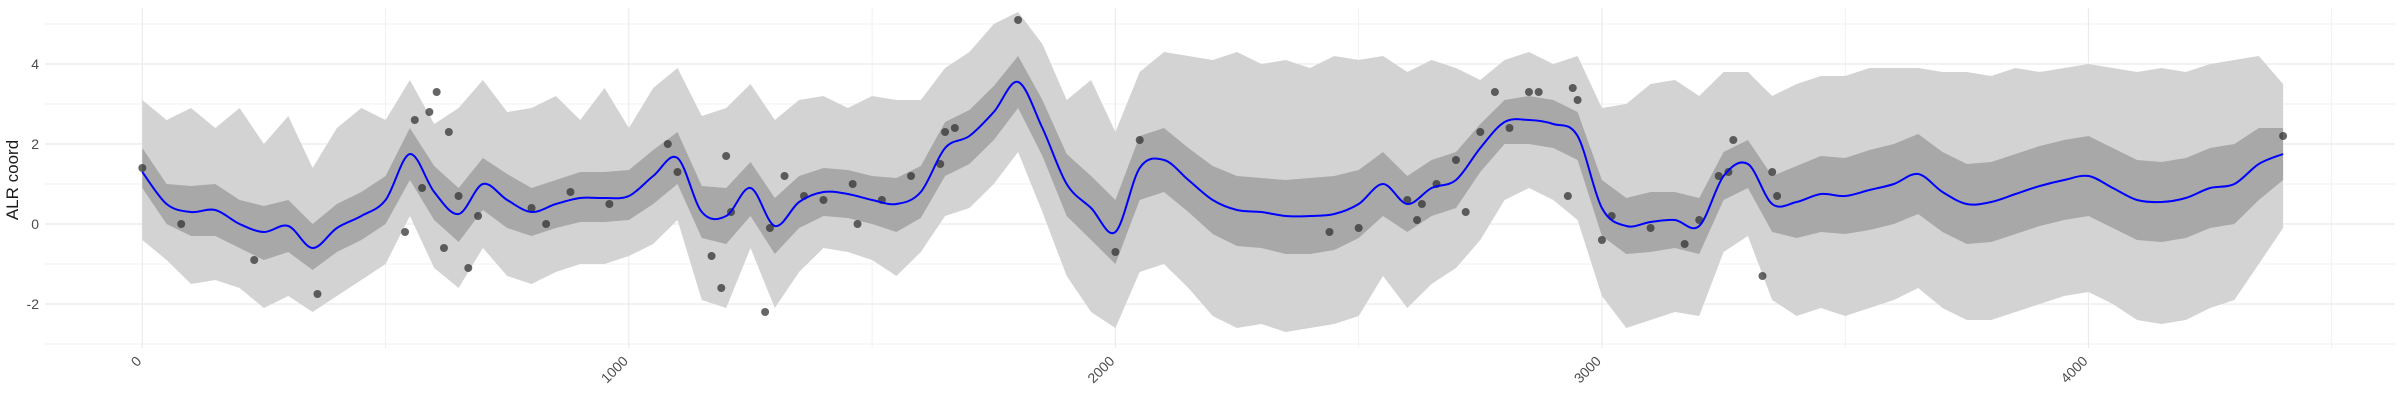  What do you see at coordinates (12, 180) in the screenshot?
I see `y-axis-title: ALR coord` at bounding box center [12, 180].